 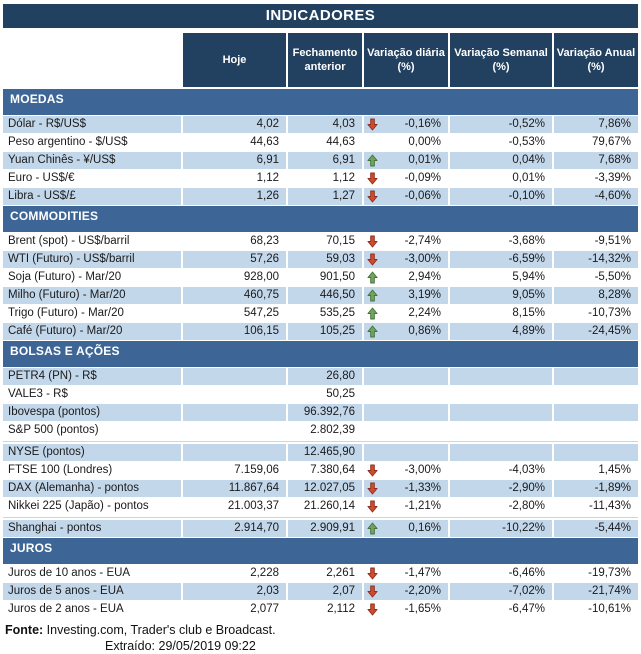 I want to click on col-header-variacao-anual: Variação Anual (%), so click(x=596, y=60).